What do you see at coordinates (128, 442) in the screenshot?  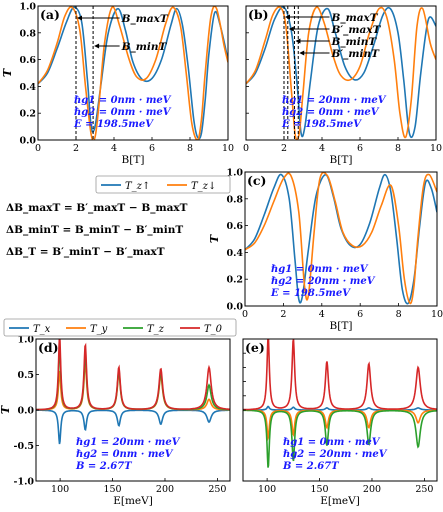 I see `parameter-text: ℏg1 = 20nm · meV` at bounding box center [128, 442].